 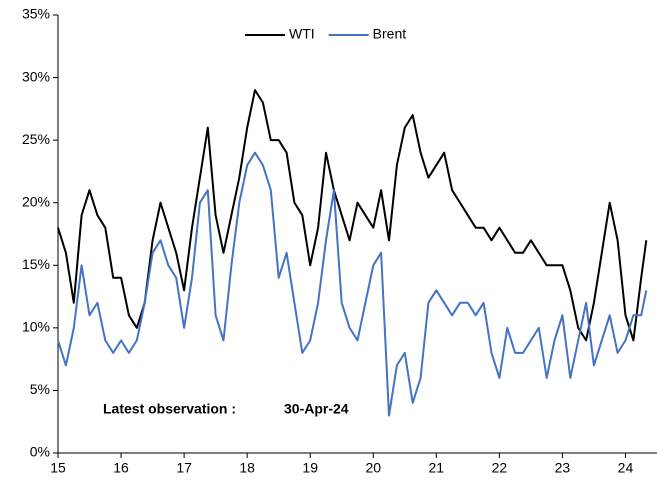 What do you see at coordinates (247, 468) in the screenshot?
I see `x-tick-label: 18` at bounding box center [247, 468].